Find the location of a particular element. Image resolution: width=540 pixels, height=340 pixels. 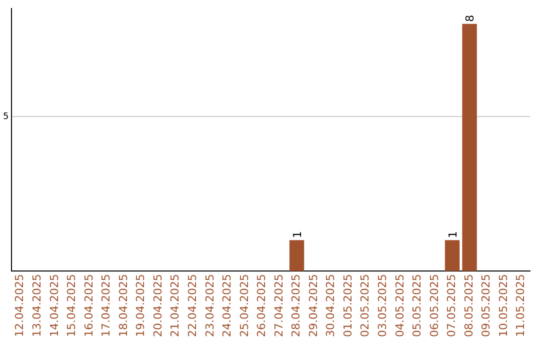

x-tick-label: 23.04.2025 is located at coordinates (209, 306).